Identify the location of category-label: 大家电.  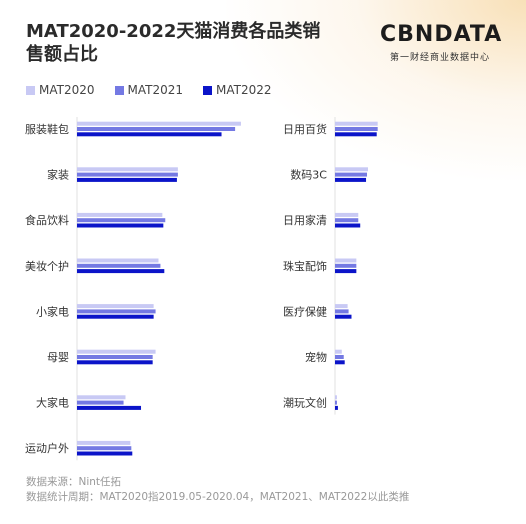
(52, 403).